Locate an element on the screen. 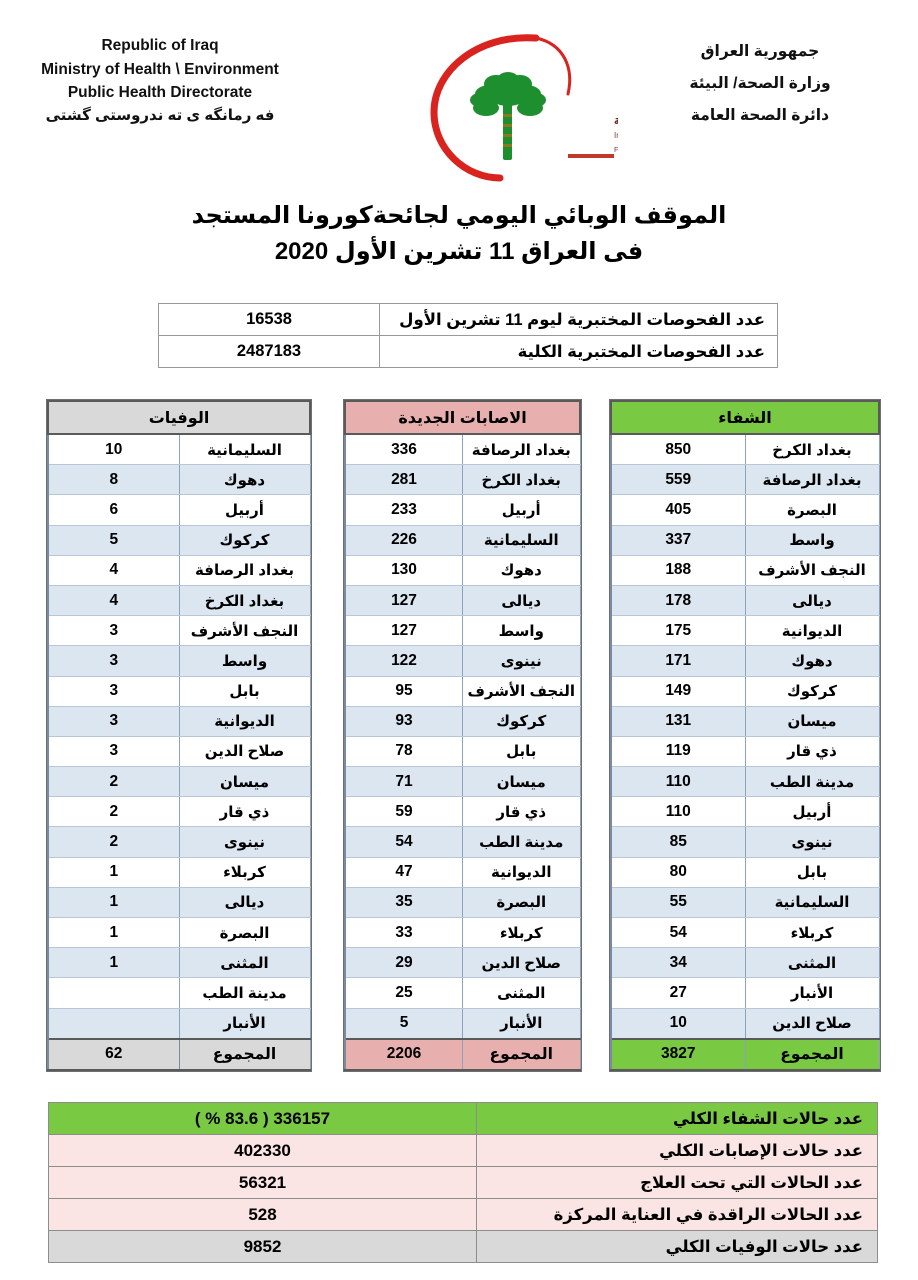  governorate-value: 34 is located at coordinates (678, 963).